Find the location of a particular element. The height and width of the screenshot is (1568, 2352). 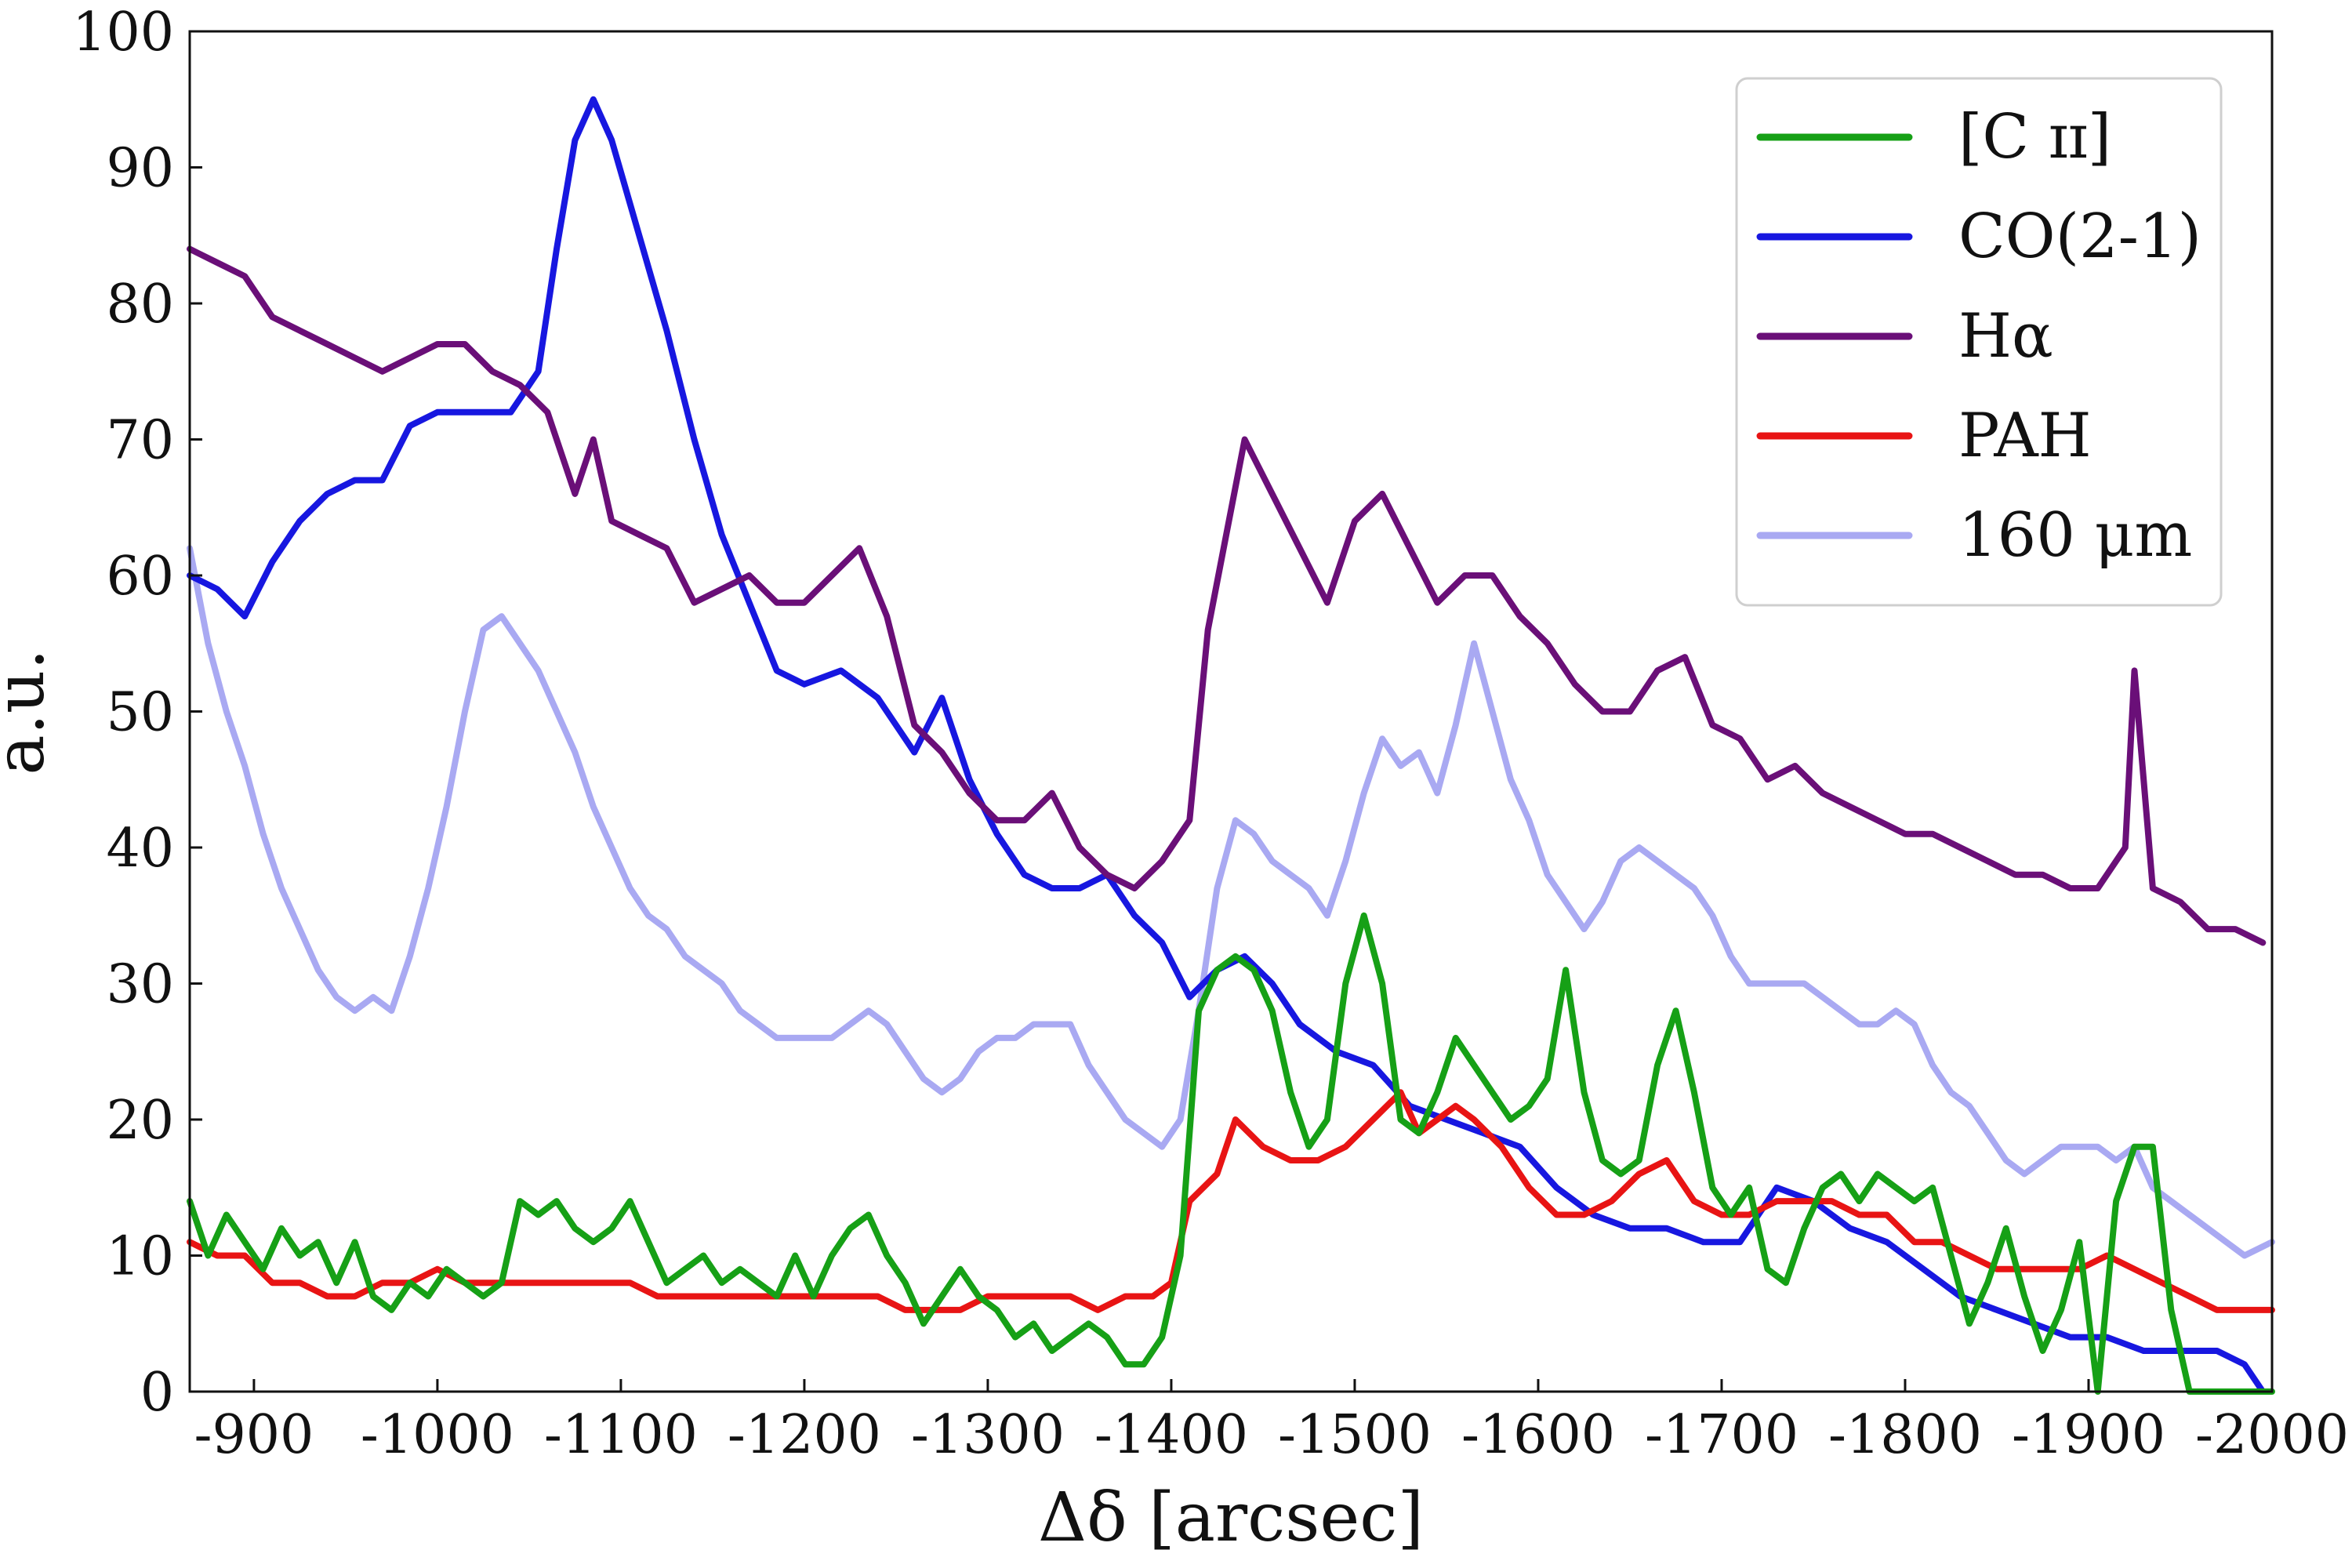

legend: [C ɪɪ] CO(2-1) Hα PAH 160 μm is located at coordinates (1979, 342).